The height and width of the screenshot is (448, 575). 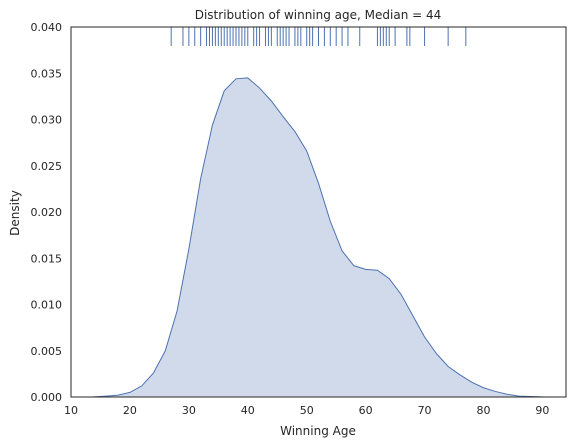 What do you see at coordinates (47, 73) in the screenshot?
I see `y-tick-label: 0.035` at bounding box center [47, 73].